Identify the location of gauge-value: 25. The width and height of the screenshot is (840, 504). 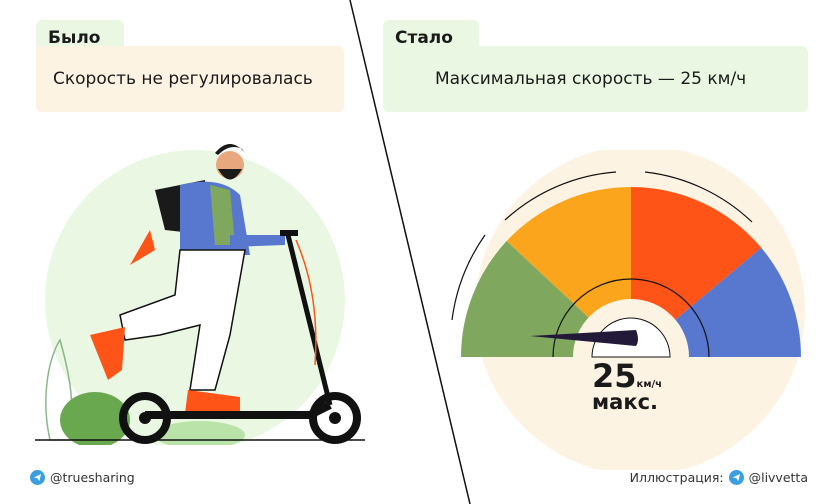
(614, 376).